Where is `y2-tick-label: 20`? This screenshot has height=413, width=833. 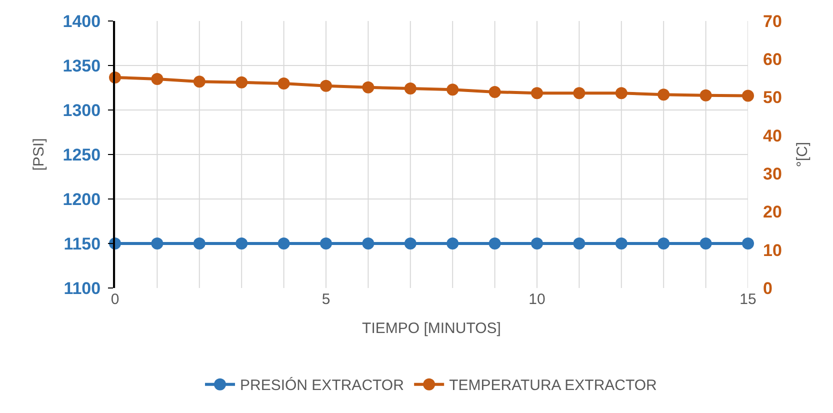
y2-tick-label: 20 is located at coordinates (772, 212).